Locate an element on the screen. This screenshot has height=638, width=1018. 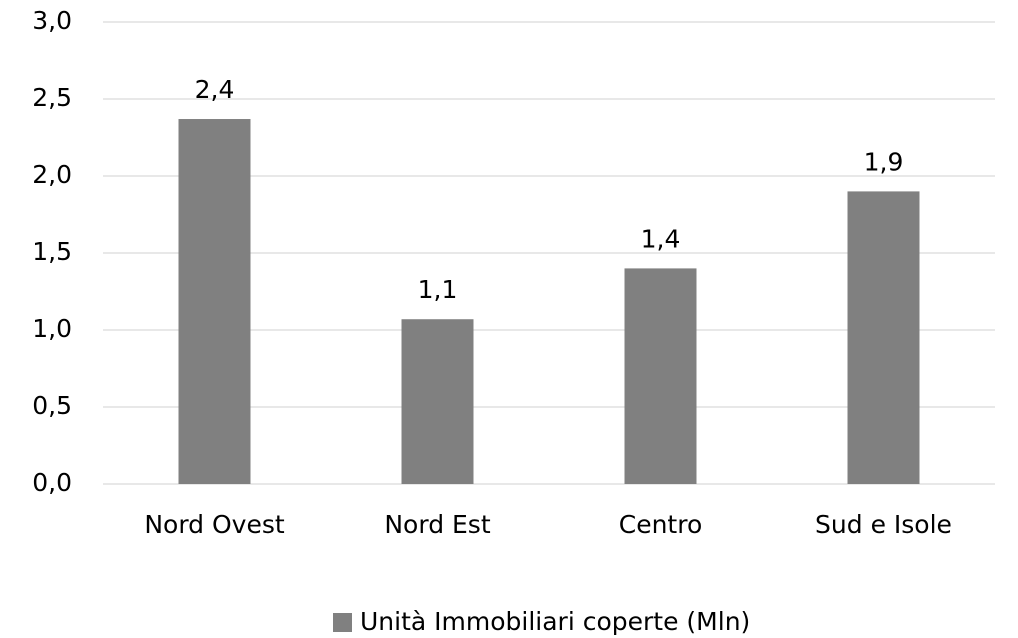
legend-swatch is located at coordinates (342, 622).